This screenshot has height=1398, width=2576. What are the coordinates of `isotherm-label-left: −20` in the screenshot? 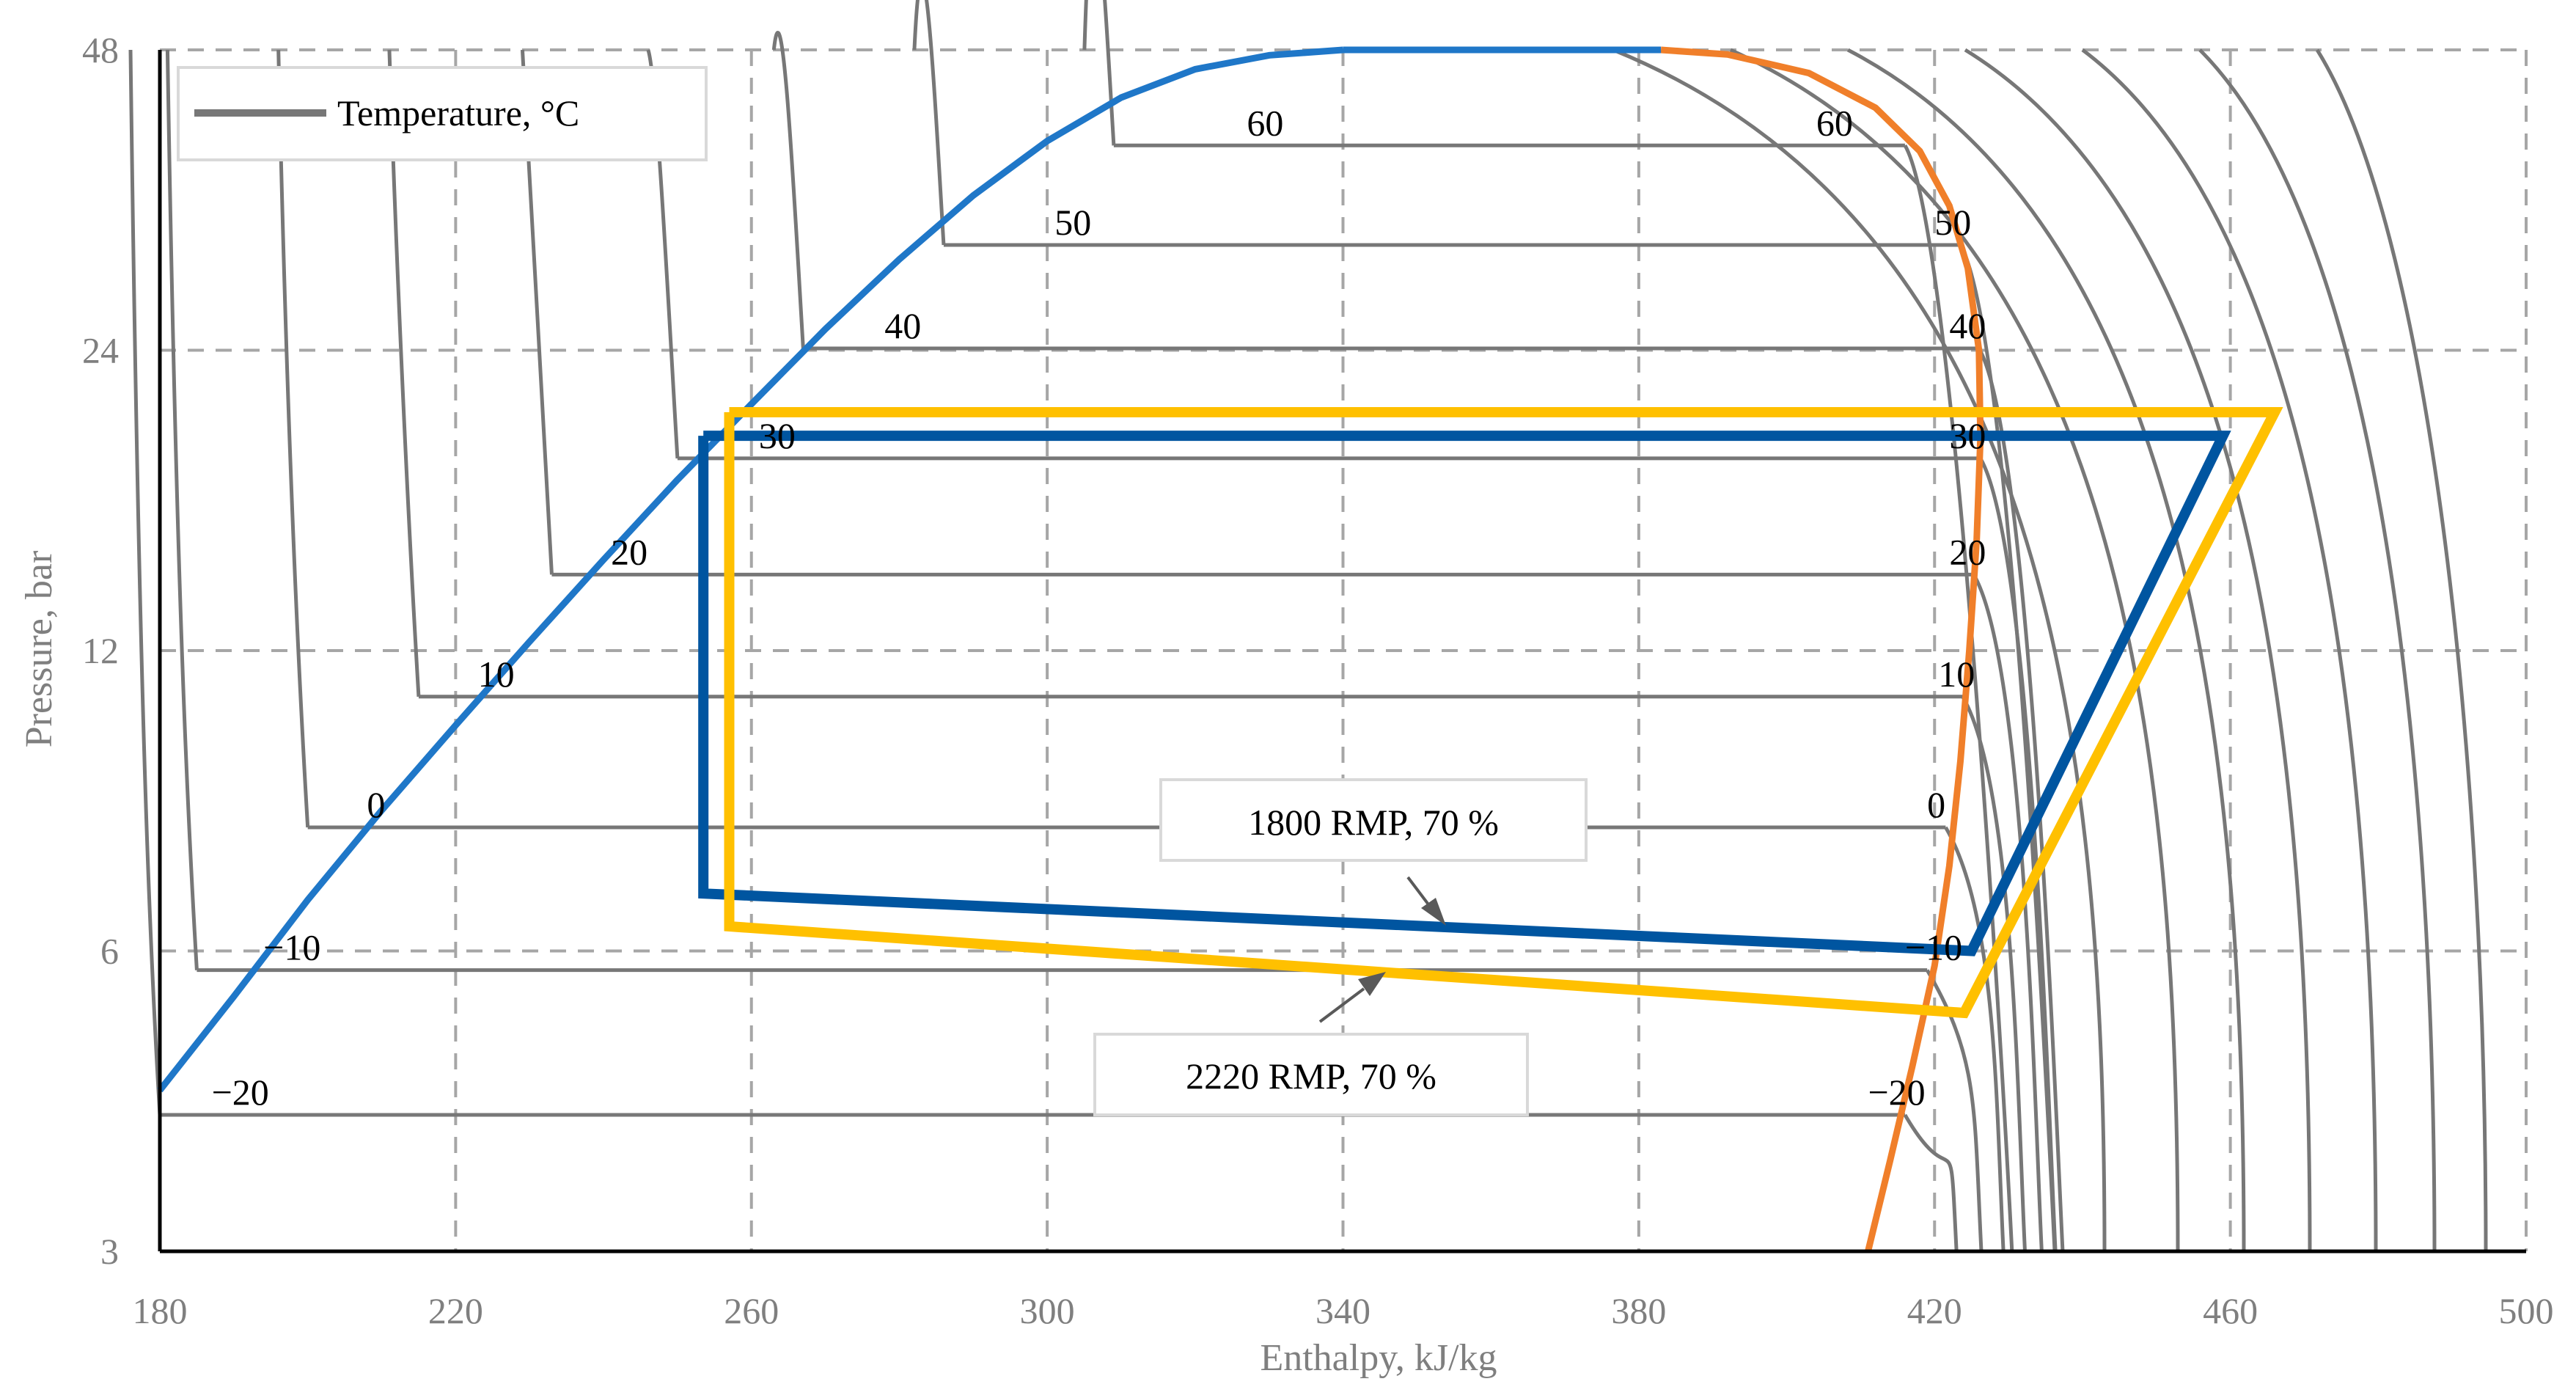 It's located at (240, 1092).